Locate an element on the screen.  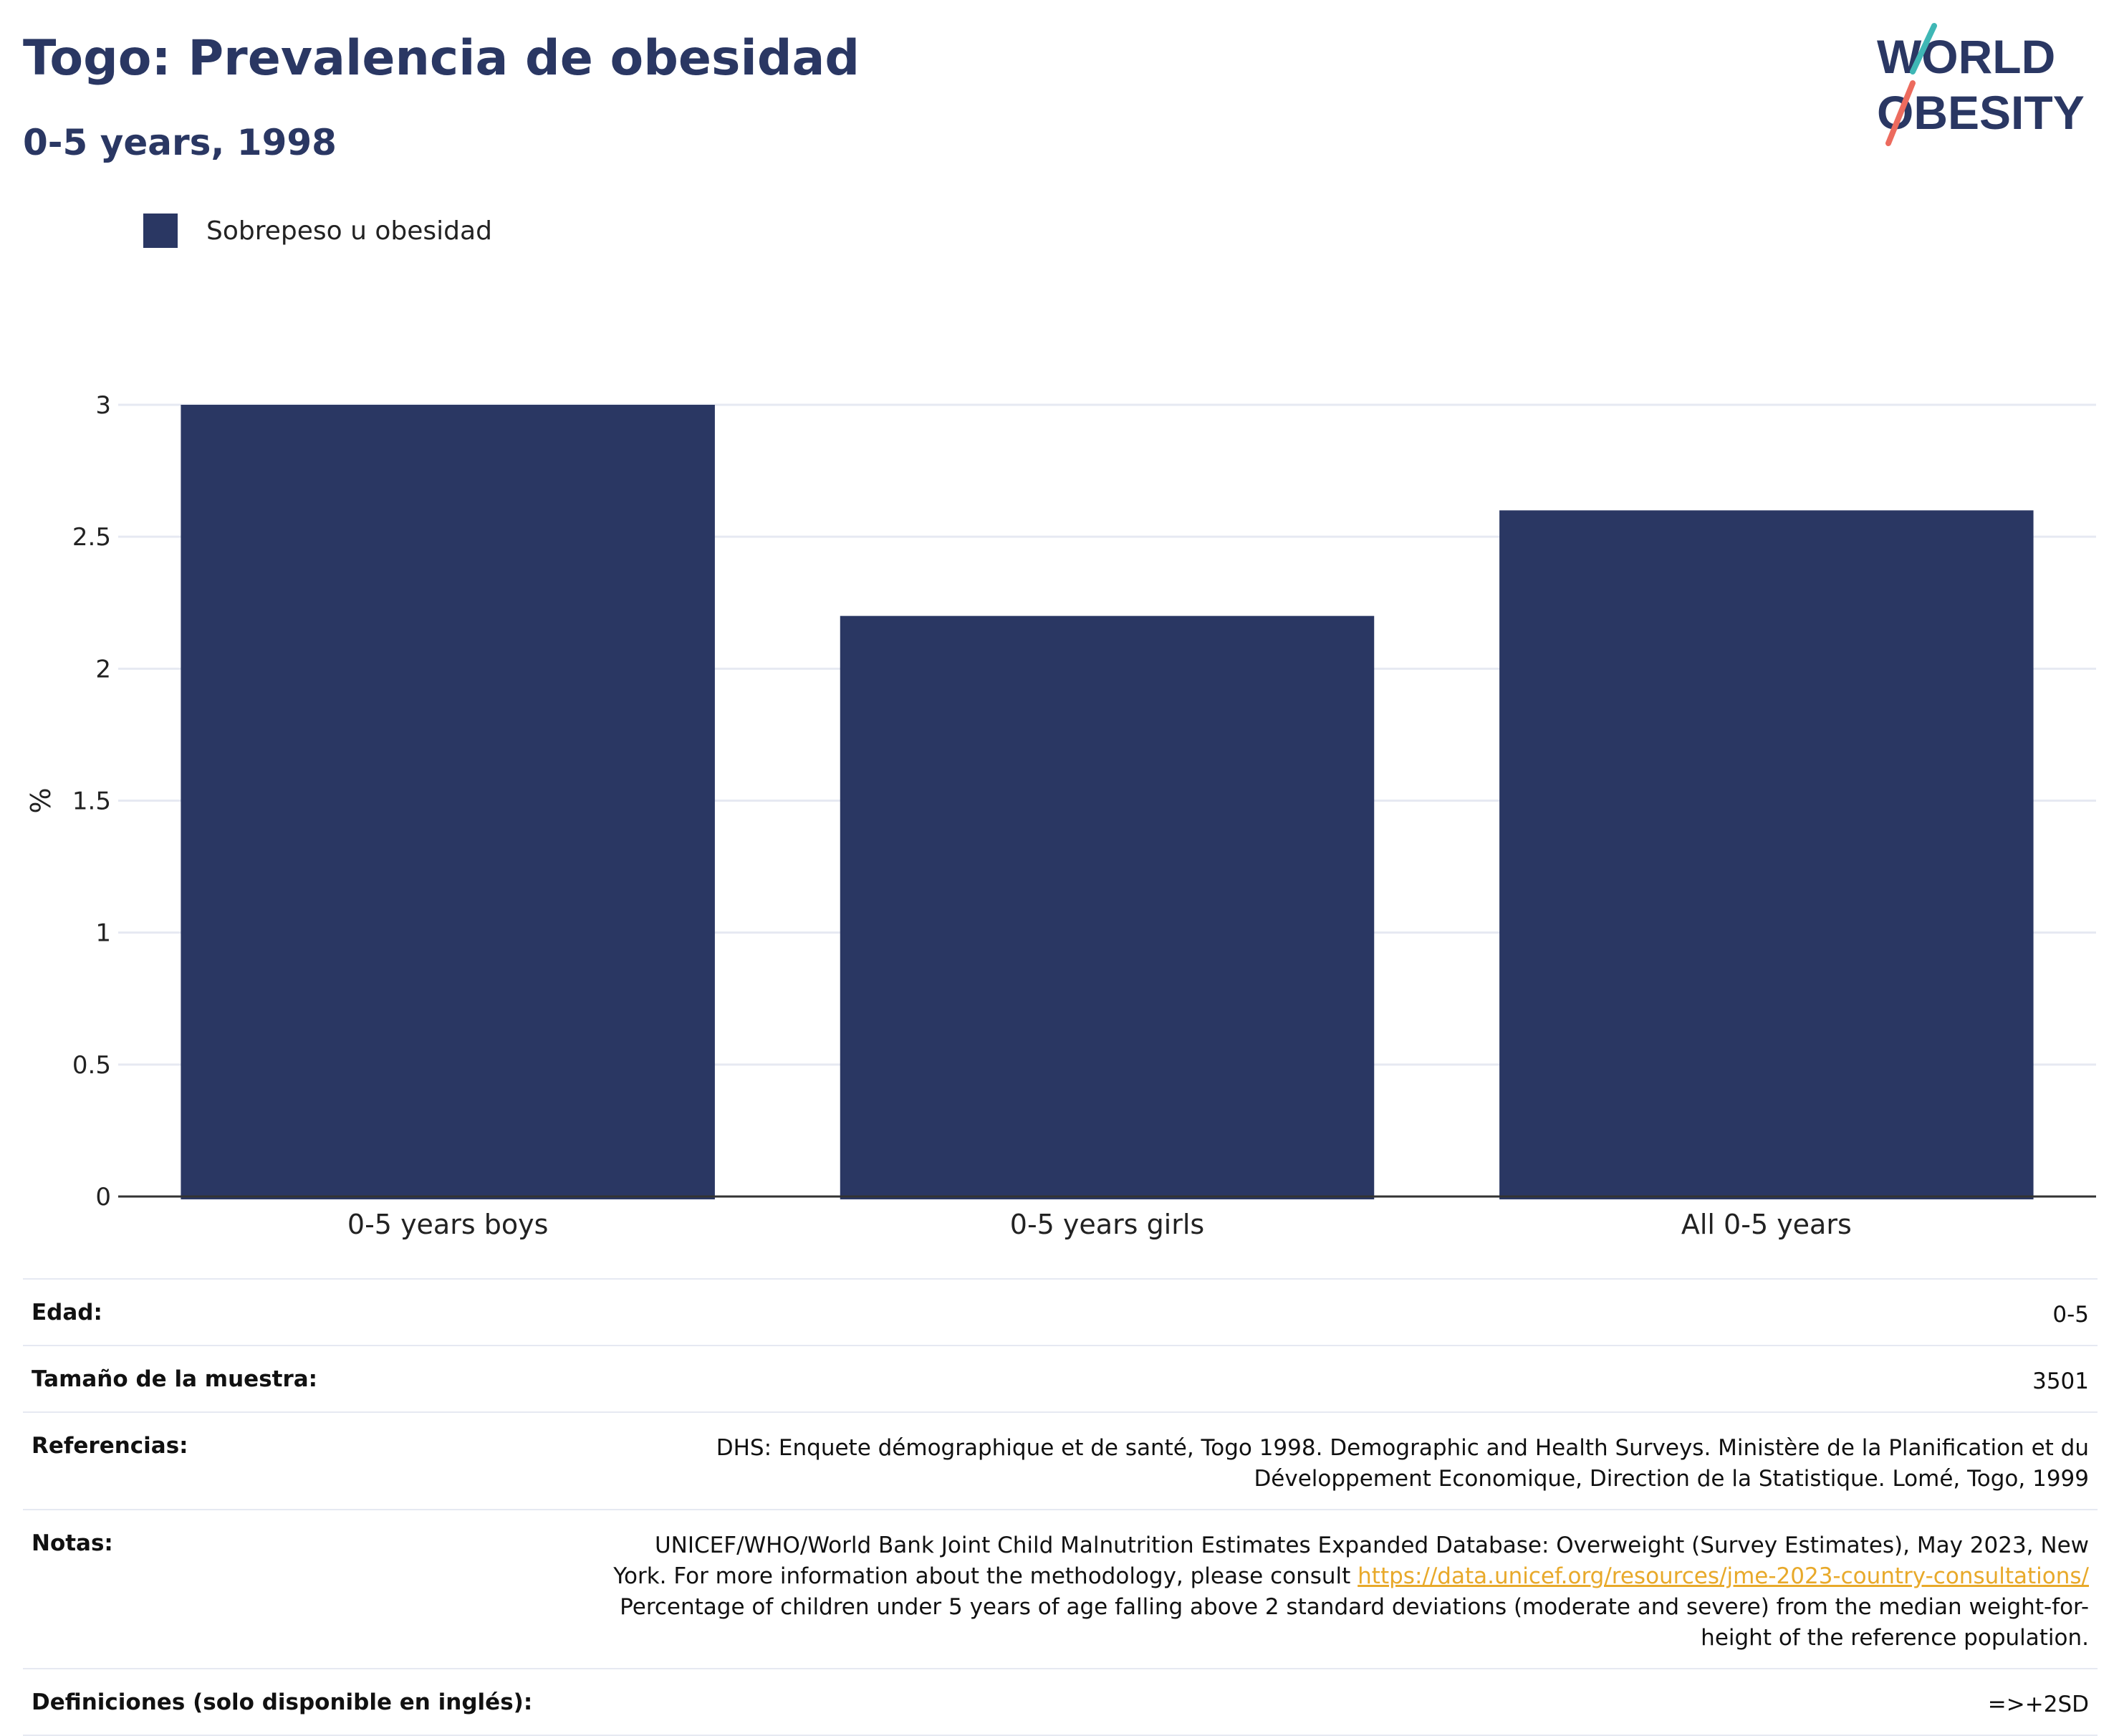
svg-text: WORLD is located at coordinates (1966, 56).